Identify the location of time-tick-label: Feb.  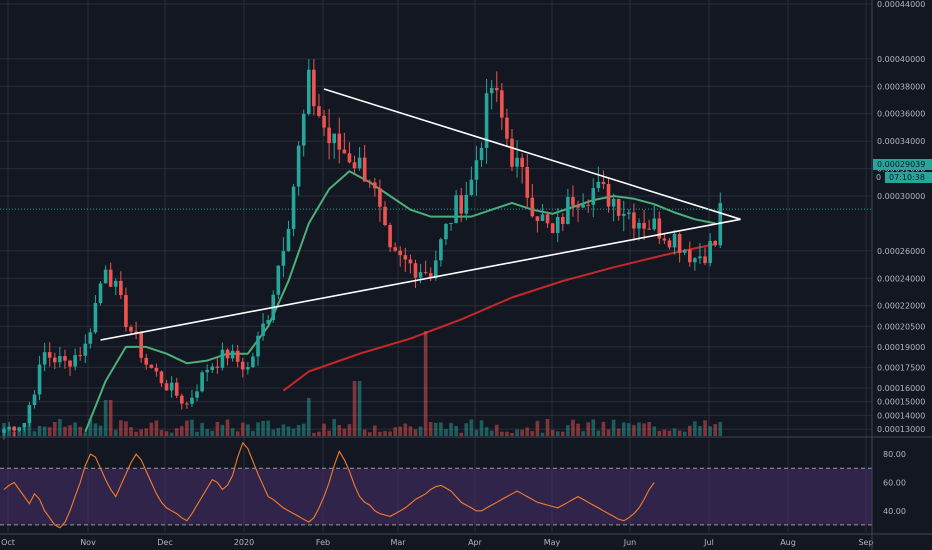
(323, 542).